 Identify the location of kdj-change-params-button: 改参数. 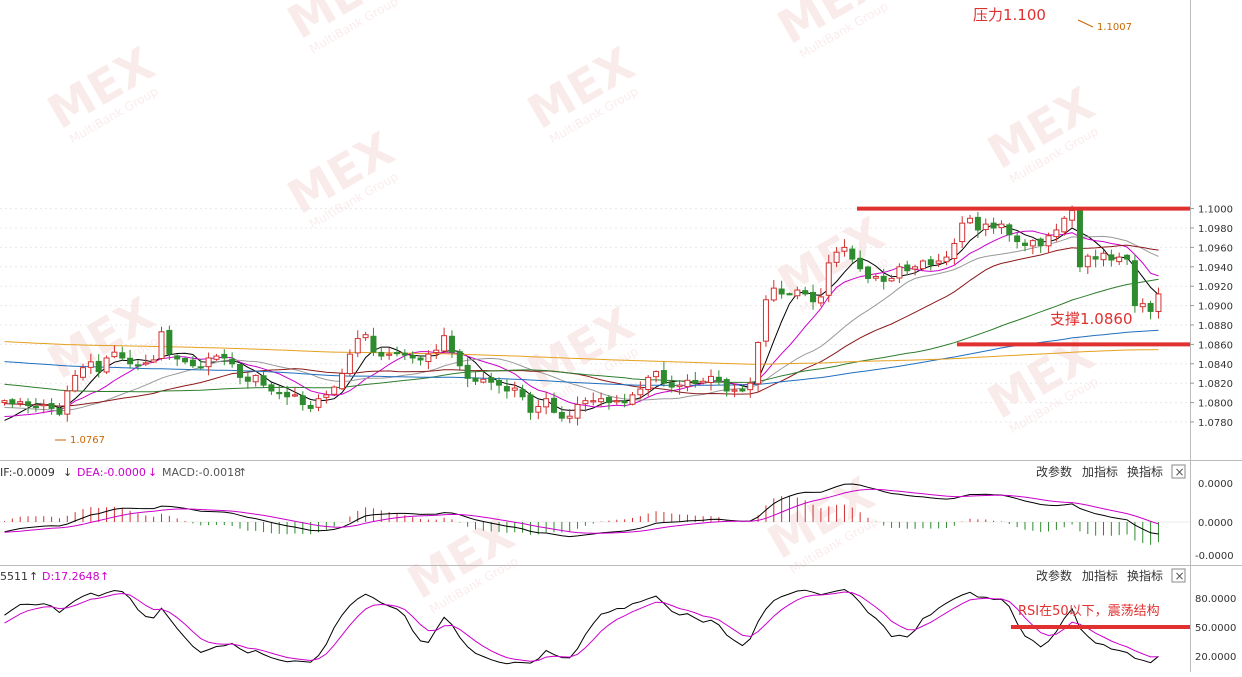
(1054, 575).